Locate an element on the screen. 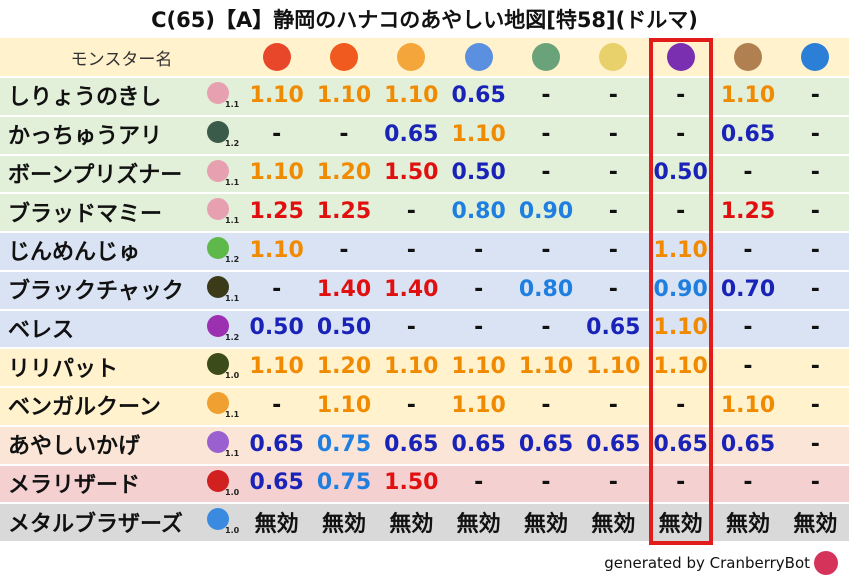 This screenshot has height=583, width=849. monster-name: ボーンプリズナー is located at coordinates (95, 175).